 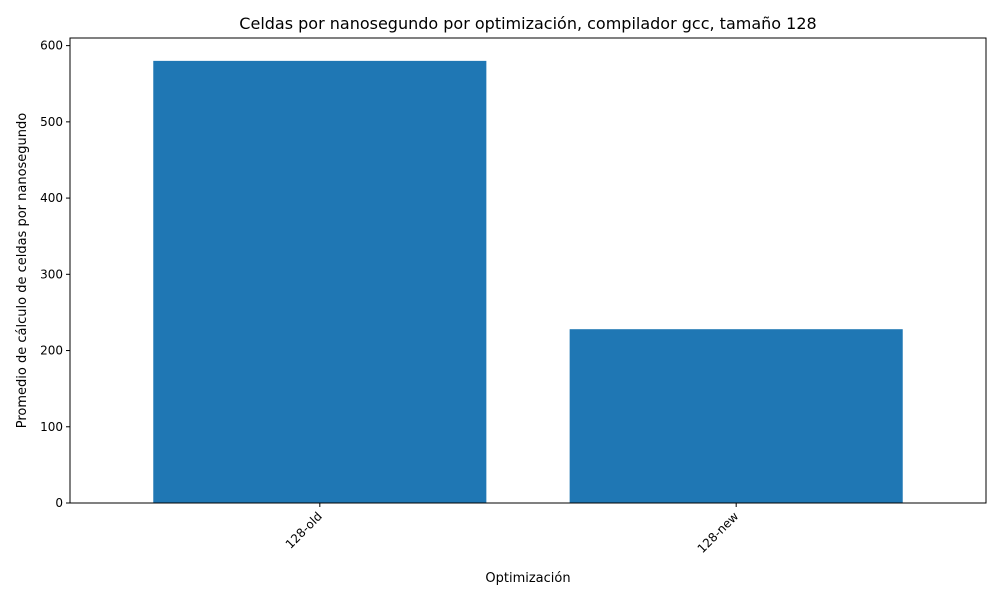 I want to click on bar-128-new, so click(x=736, y=416).